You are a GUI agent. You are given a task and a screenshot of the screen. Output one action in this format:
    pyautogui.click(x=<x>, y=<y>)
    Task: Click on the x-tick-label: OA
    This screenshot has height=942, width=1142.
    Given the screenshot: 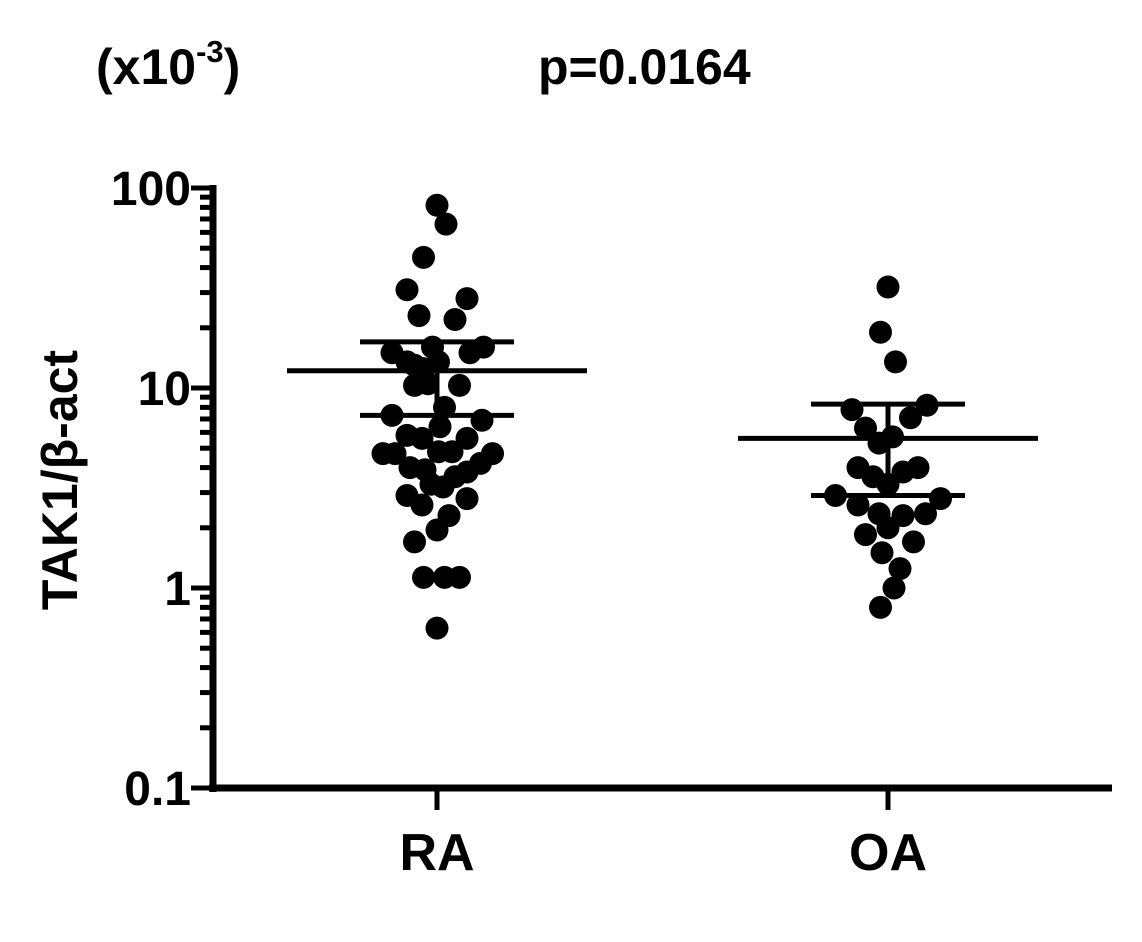 What is the action you would take?
    pyautogui.click(x=888, y=853)
    